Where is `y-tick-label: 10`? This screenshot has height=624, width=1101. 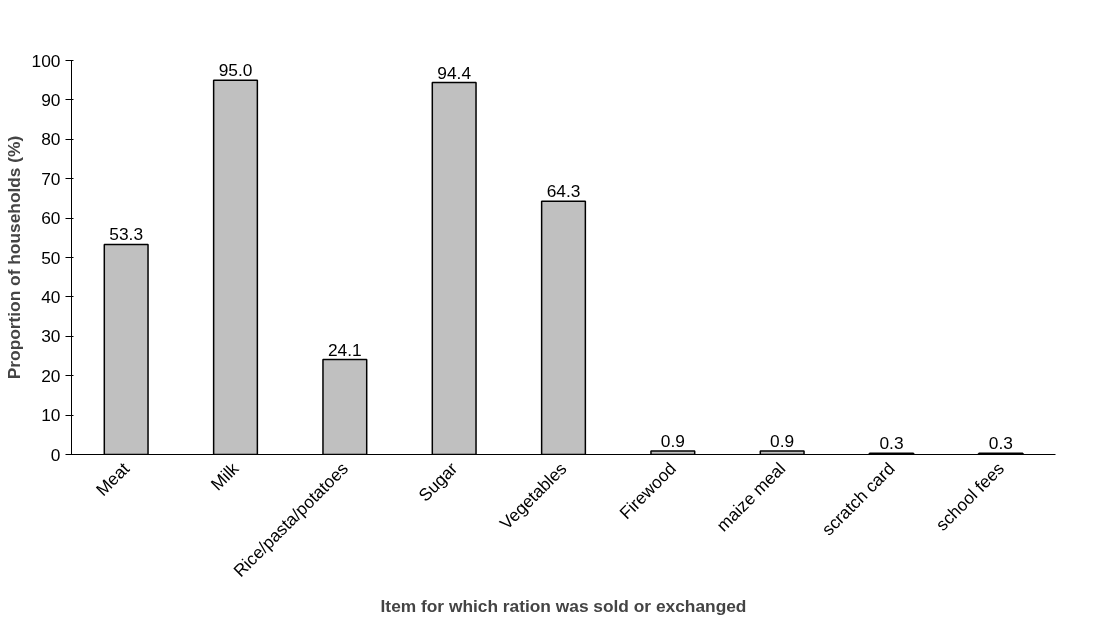 y-tick-label: 10 is located at coordinates (51, 415).